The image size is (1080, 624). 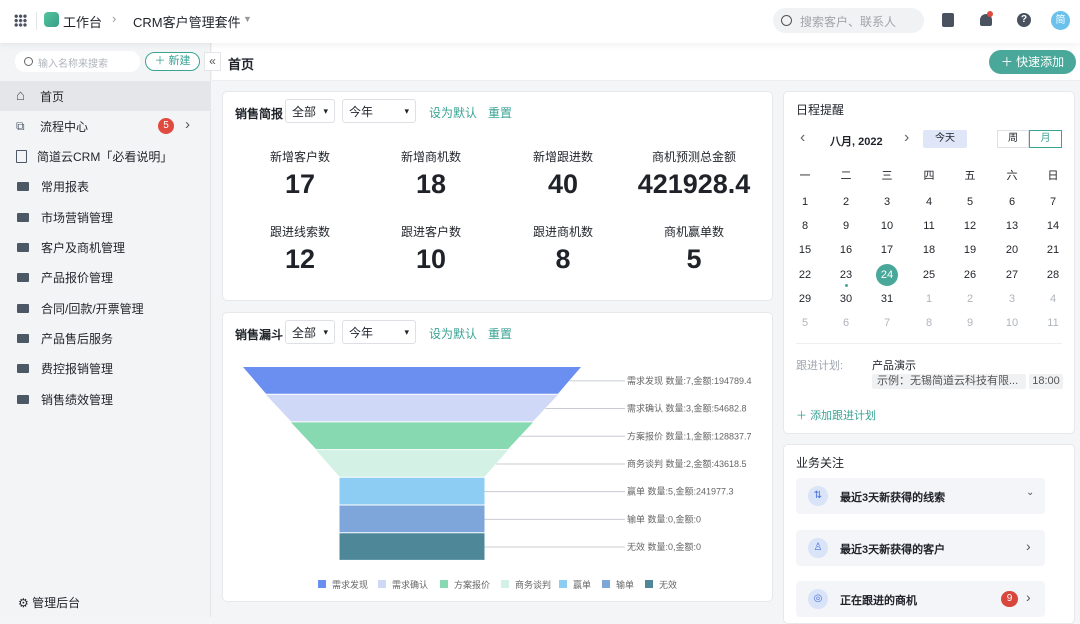 What do you see at coordinates (929, 250) in the screenshot?
I see `calendar-day: 18` at bounding box center [929, 250].